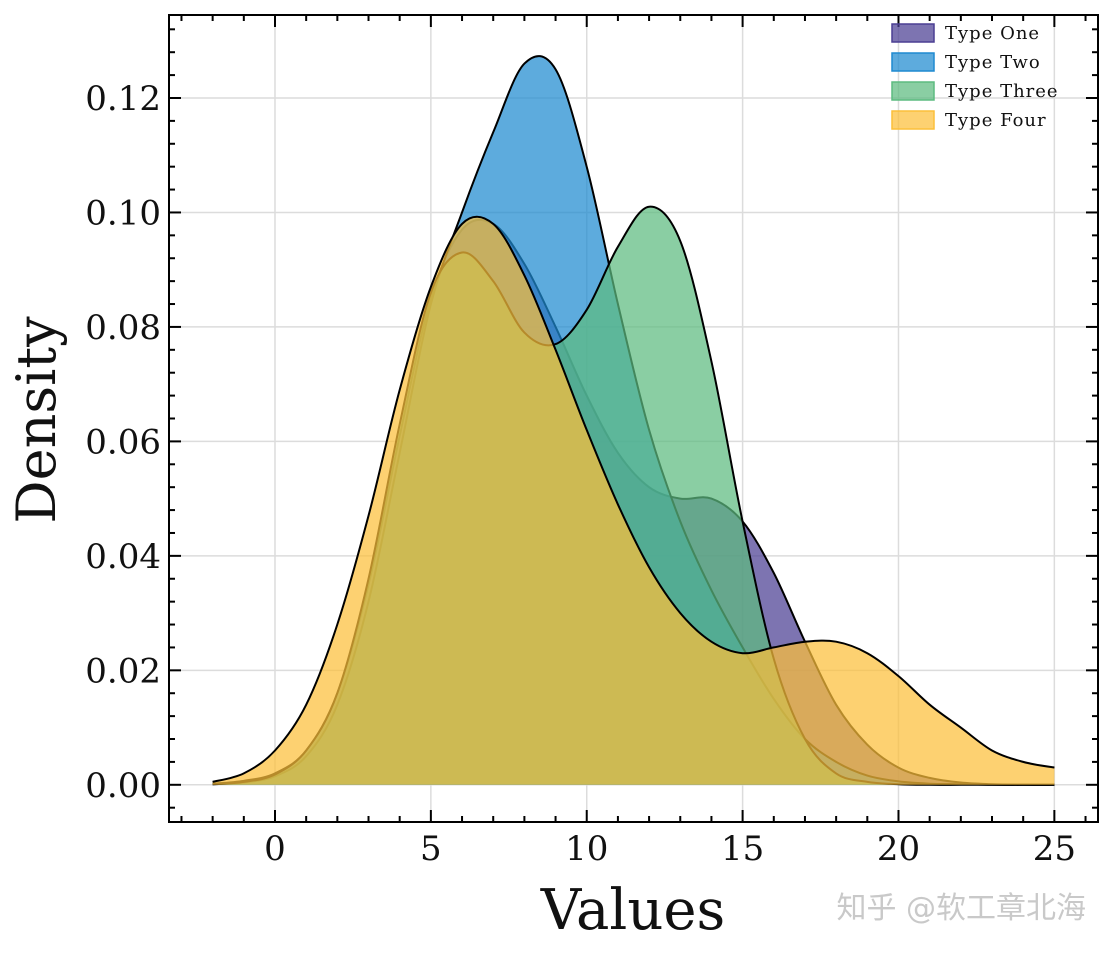 Image resolution: width=1114 pixels, height=955 pixels. Describe the element at coordinates (993, 62) in the screenshot. I see `legend-label-two: Type Two` at that location.